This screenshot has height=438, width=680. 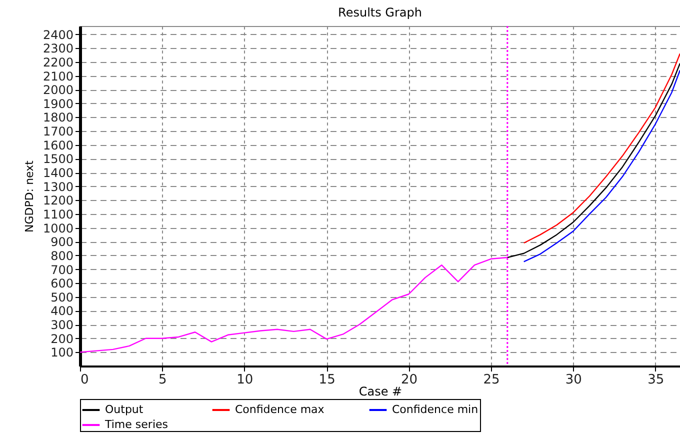 What do you see at coordinates (58, 131) in the screenshot?
I see `y-tick-label: 1700` at bounding box center [58, 131].